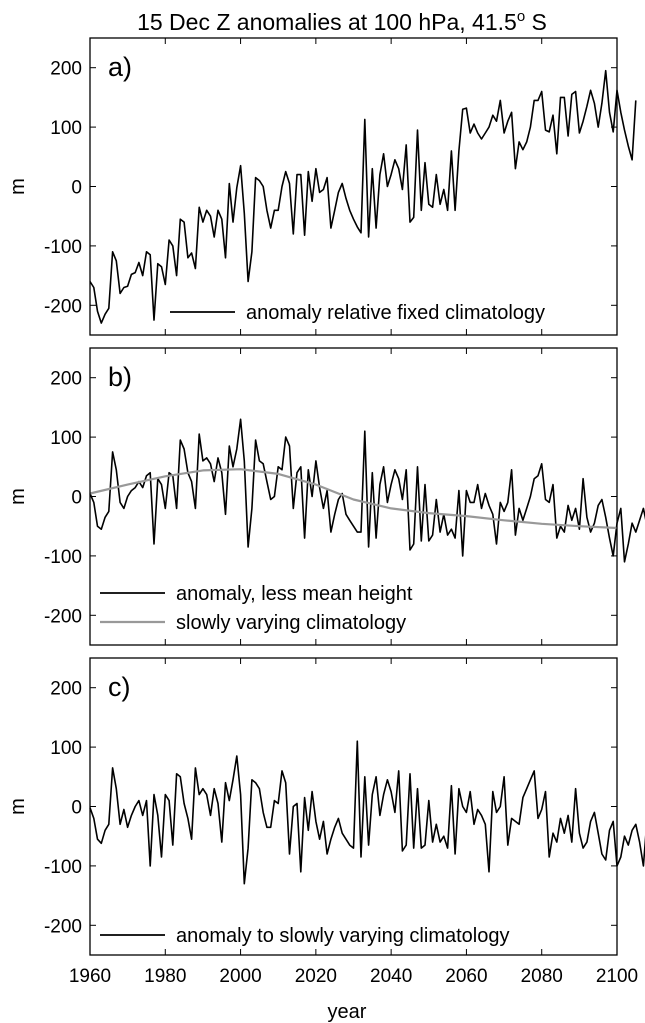 Image resolution: width=645 pixels, height=1023 pixels. I want to click on legend: anomaly relative fixed climatology, so click(357, 313).